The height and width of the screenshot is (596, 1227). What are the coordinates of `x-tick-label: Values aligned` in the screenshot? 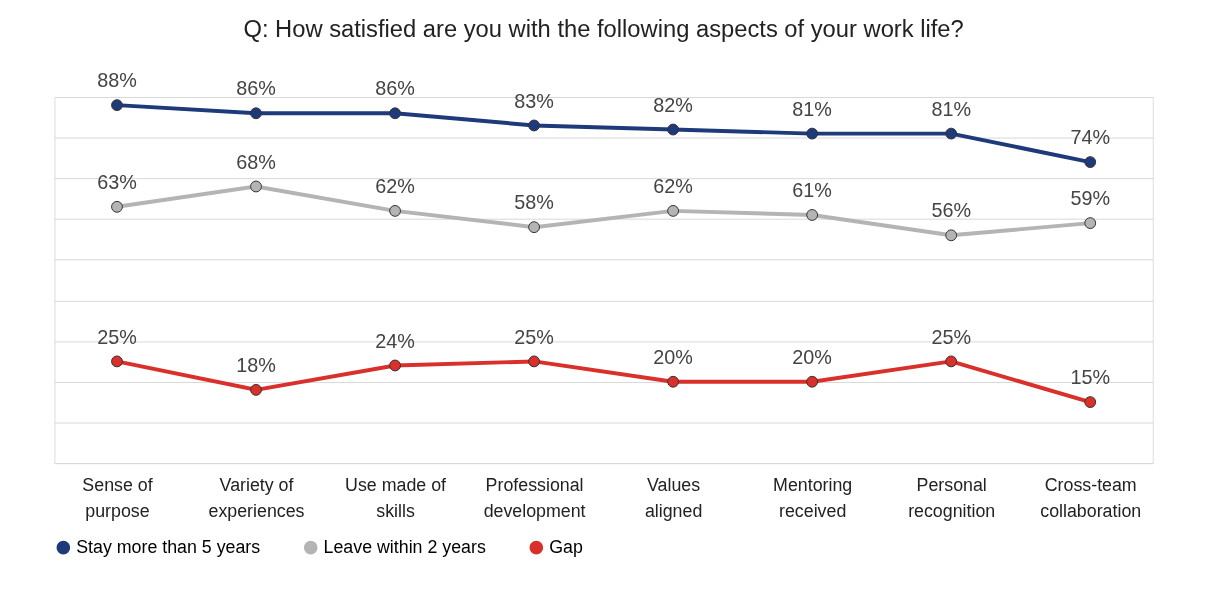 It's located at (673, 498).